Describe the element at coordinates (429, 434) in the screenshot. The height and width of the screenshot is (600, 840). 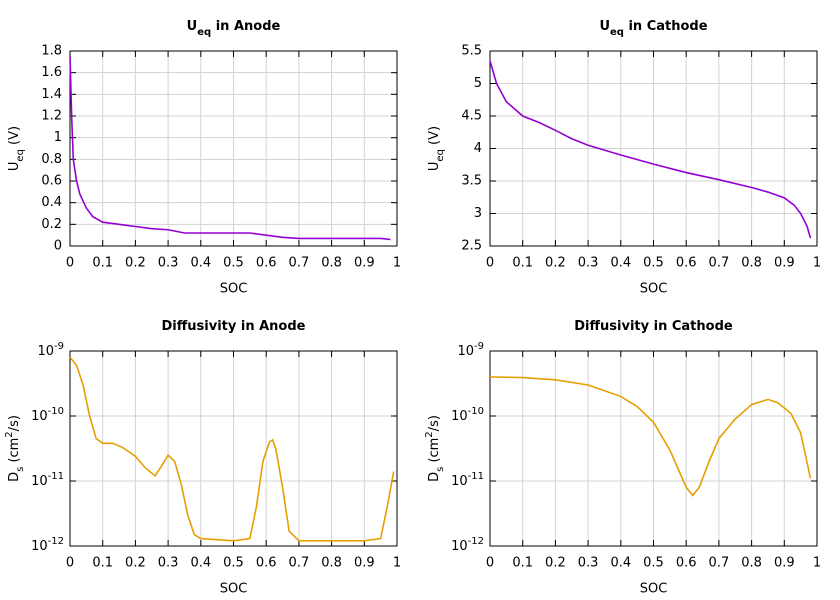
I see `y-axis-label-part: 2` at that location.